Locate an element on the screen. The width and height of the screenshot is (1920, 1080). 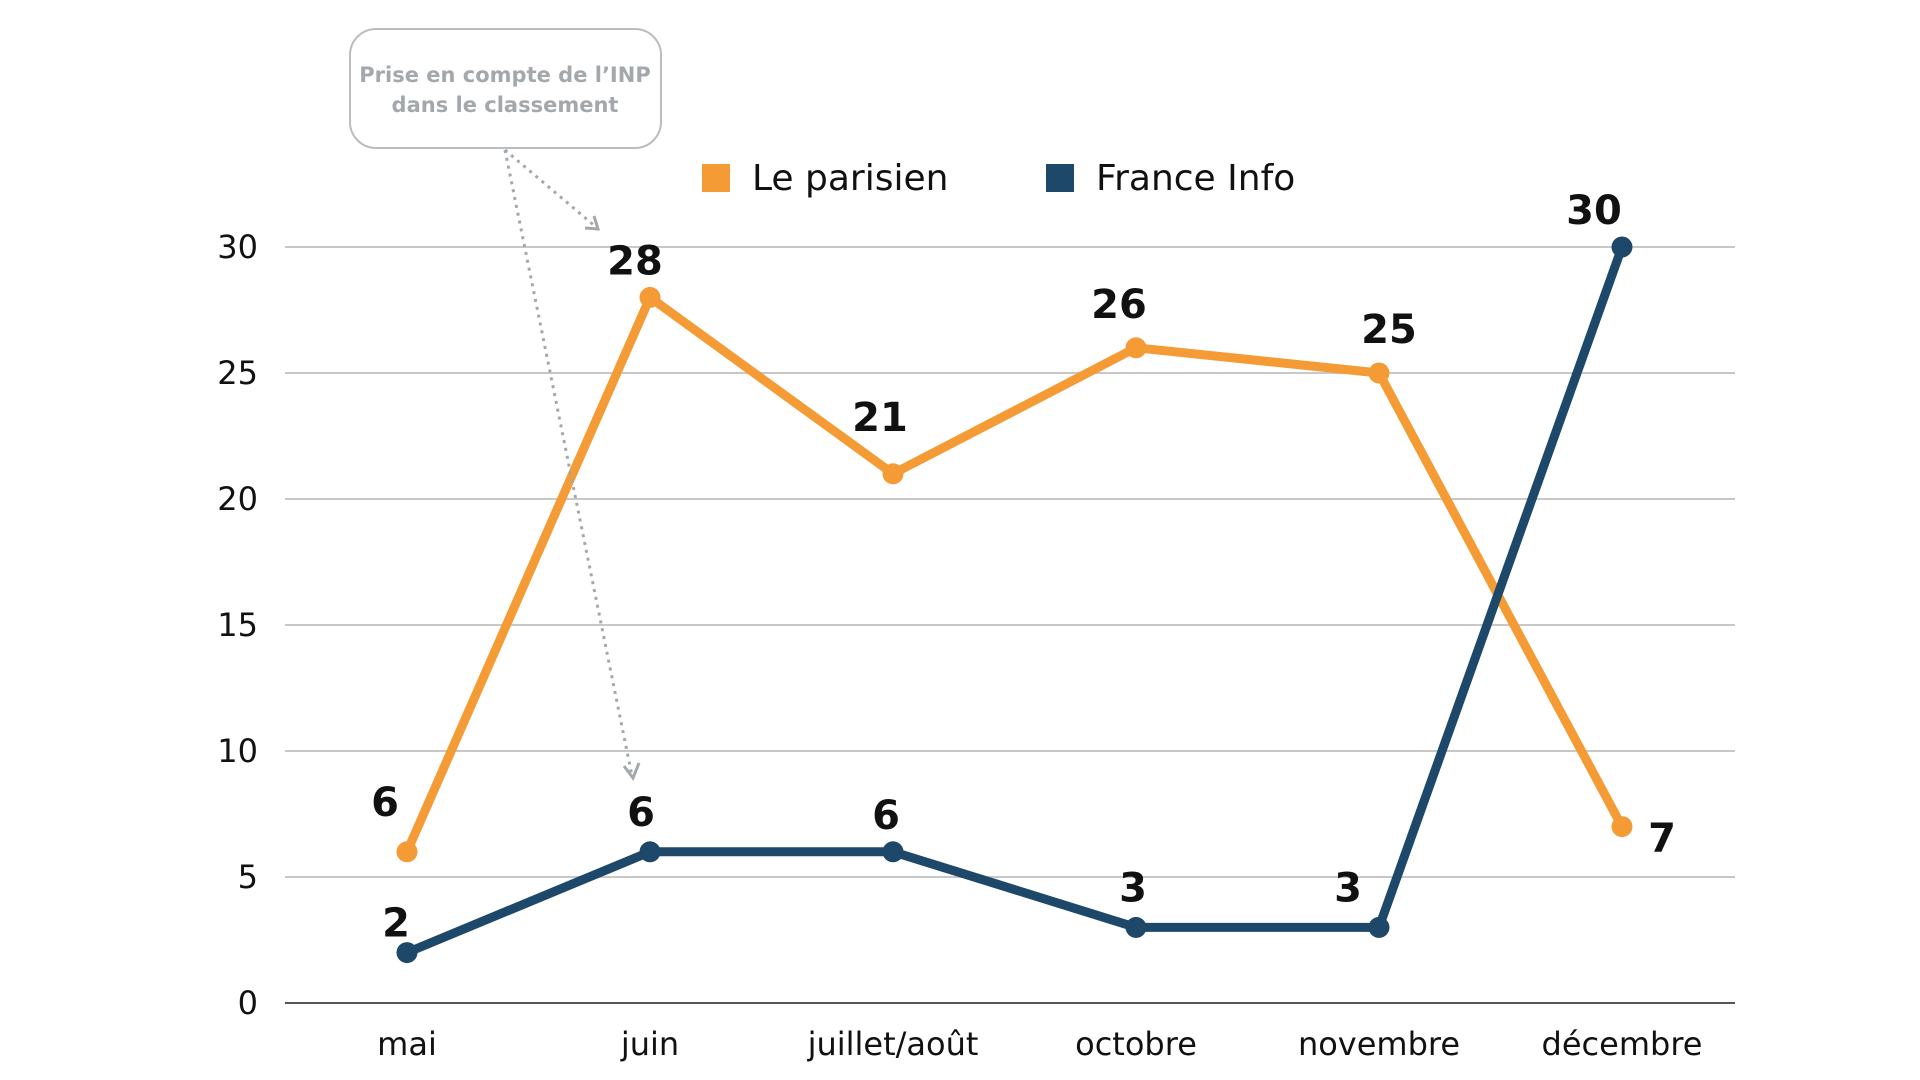
x-tick-label-juillet-aout: juillet/août is located at coordinates (893, 1044).